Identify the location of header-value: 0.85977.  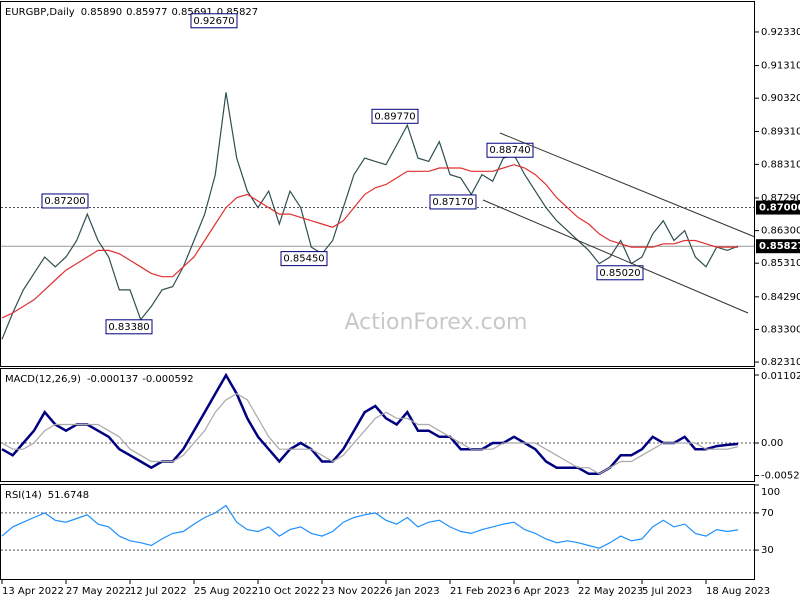
(146, 12).